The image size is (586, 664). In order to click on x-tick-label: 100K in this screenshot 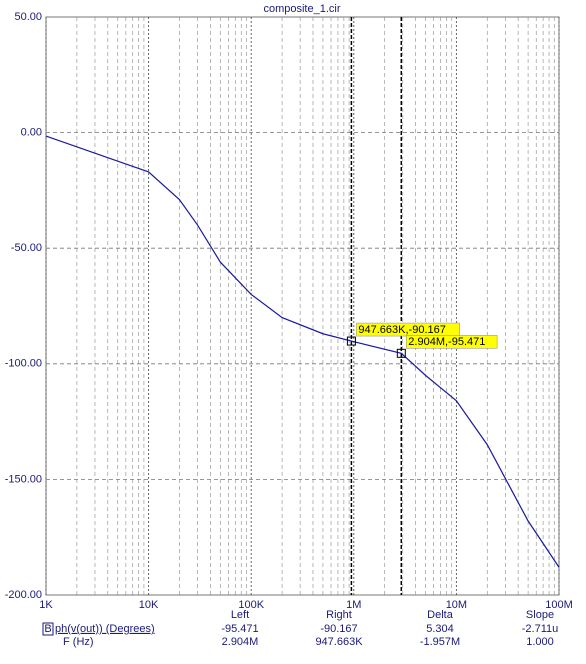, I will do `click(251, 605)`.